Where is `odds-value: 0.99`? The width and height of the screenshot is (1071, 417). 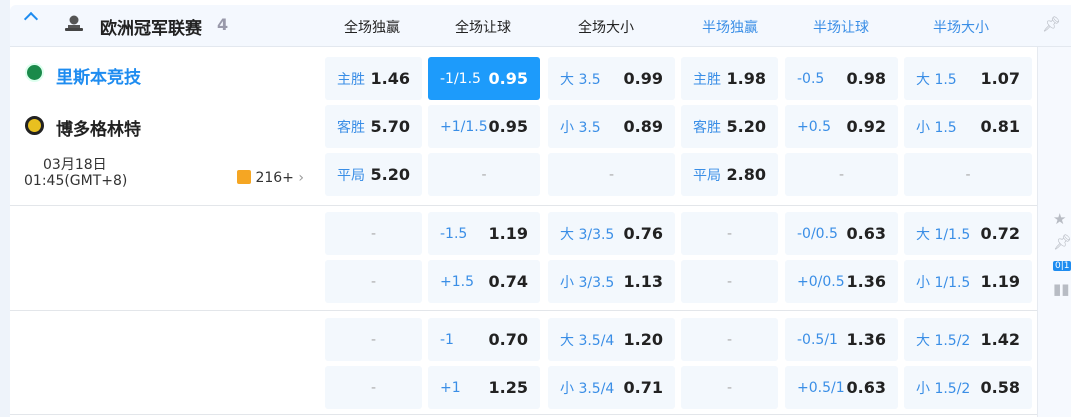 odds-value: 0.99 is located at coordinates (643, 78).